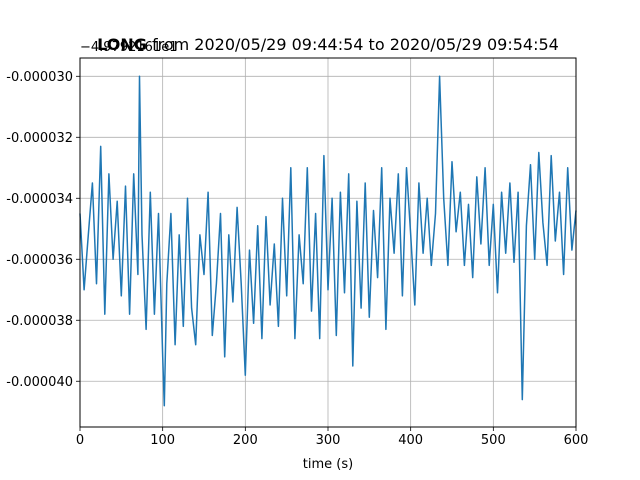  What do you see at coordinates (493, 440) in the screenshot?
I see `x-tick-label: 500` at bounding box center [493, 440].